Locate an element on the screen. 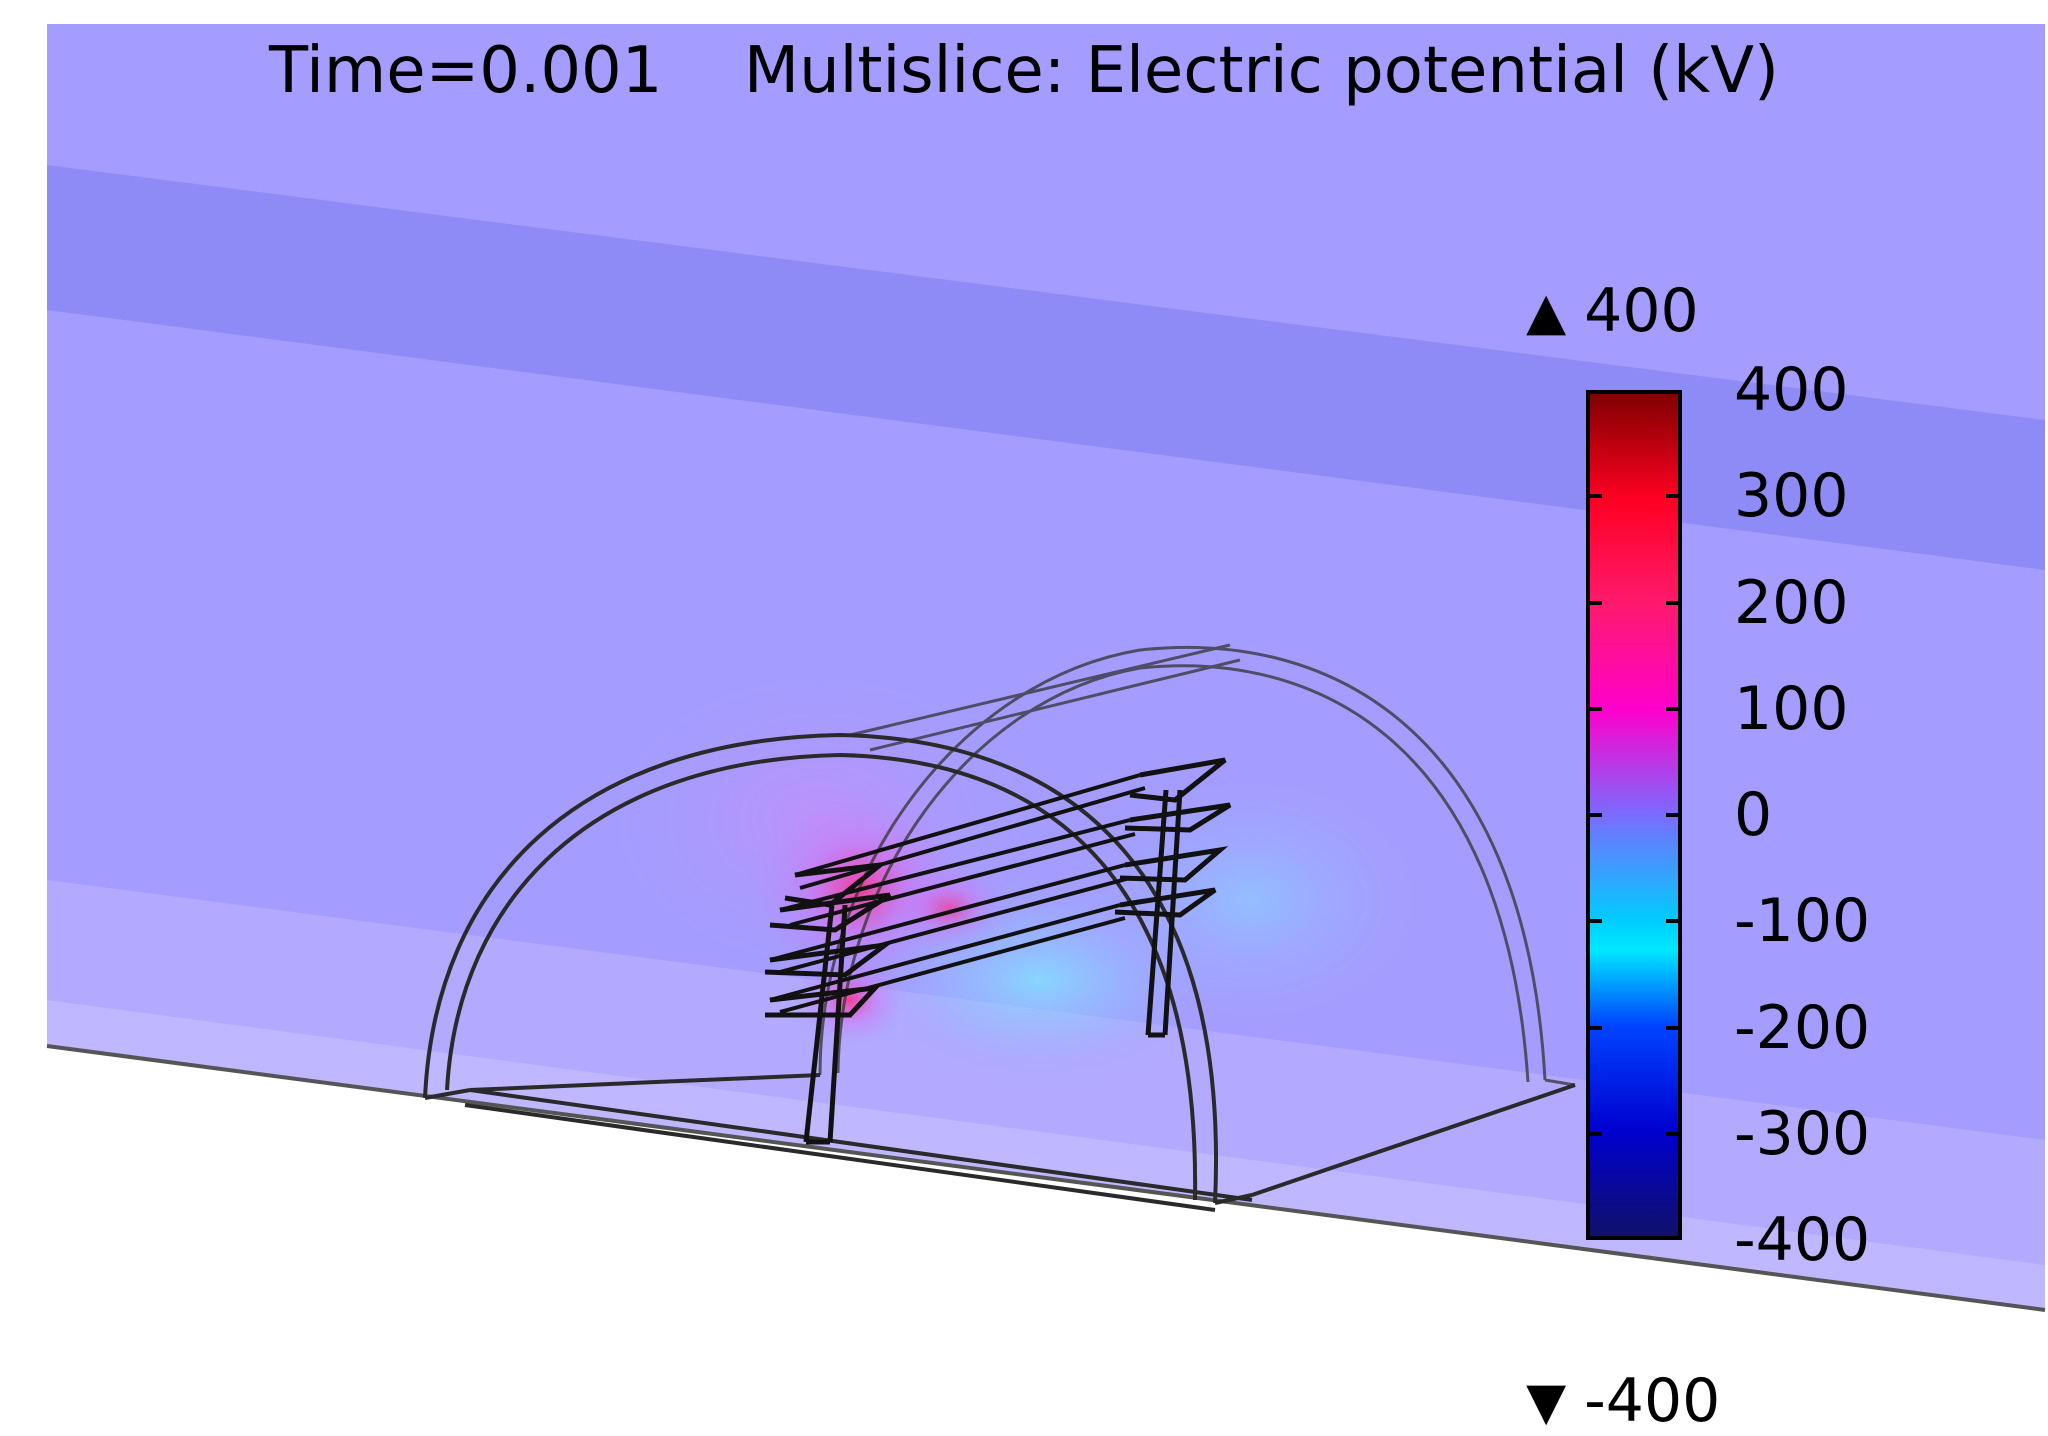 The height and width of the screenshot is (1436, 2048). colorbar-tick-label: -200 is located at coordinates (1802, 1027).